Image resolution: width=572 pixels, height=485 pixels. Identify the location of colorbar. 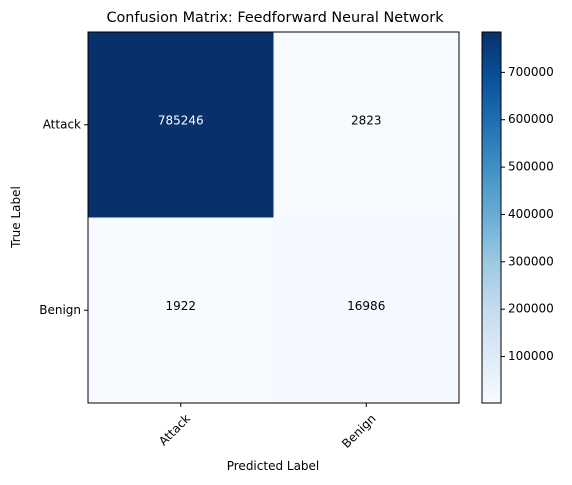
(491, 217).